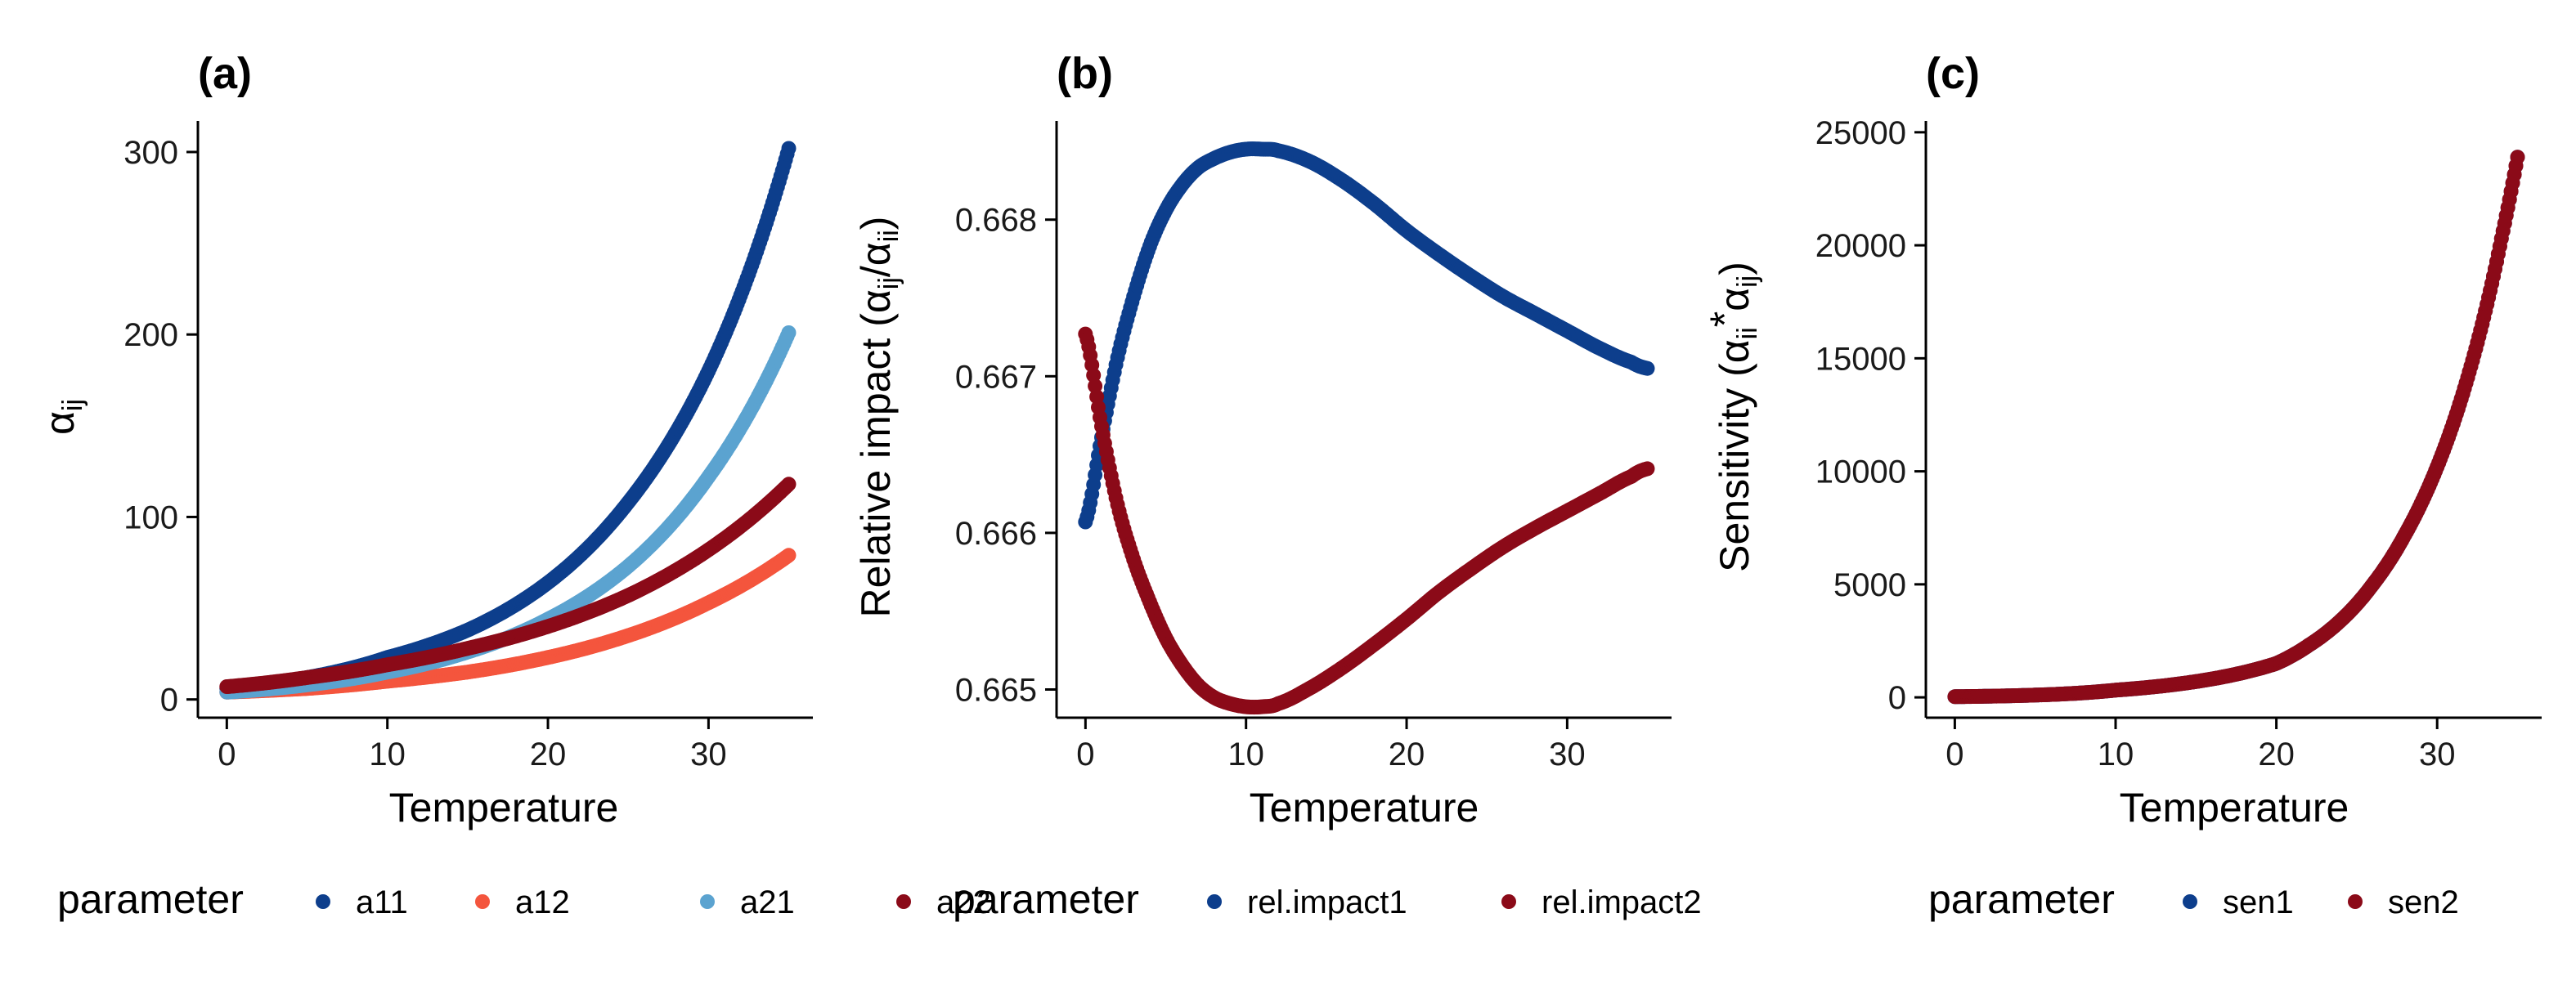 The width and height of the screenshot is (2576, 985). Describe the element at coordinates (151, 153) in the screenshot. I see `panel-a-ytick-label: 300` at that location.